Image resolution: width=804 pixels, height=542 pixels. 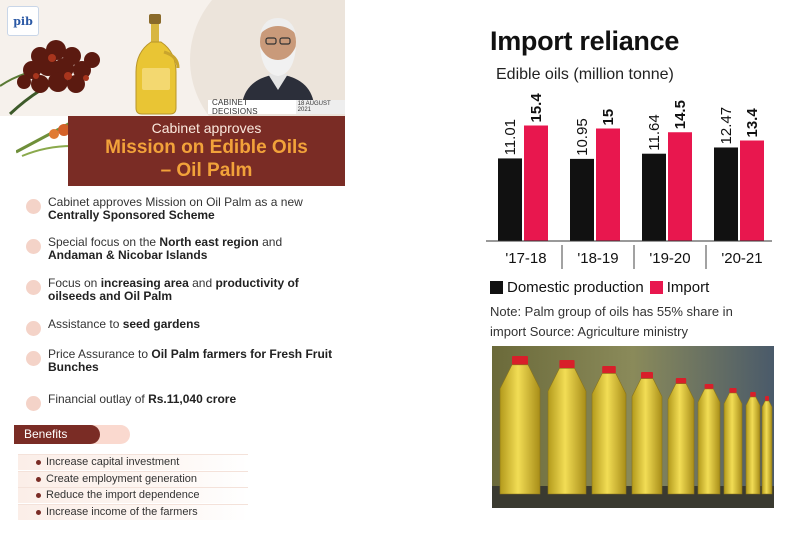 I want to click on benefit-text: Reduce the import dependence, so click(x=123, y=495).